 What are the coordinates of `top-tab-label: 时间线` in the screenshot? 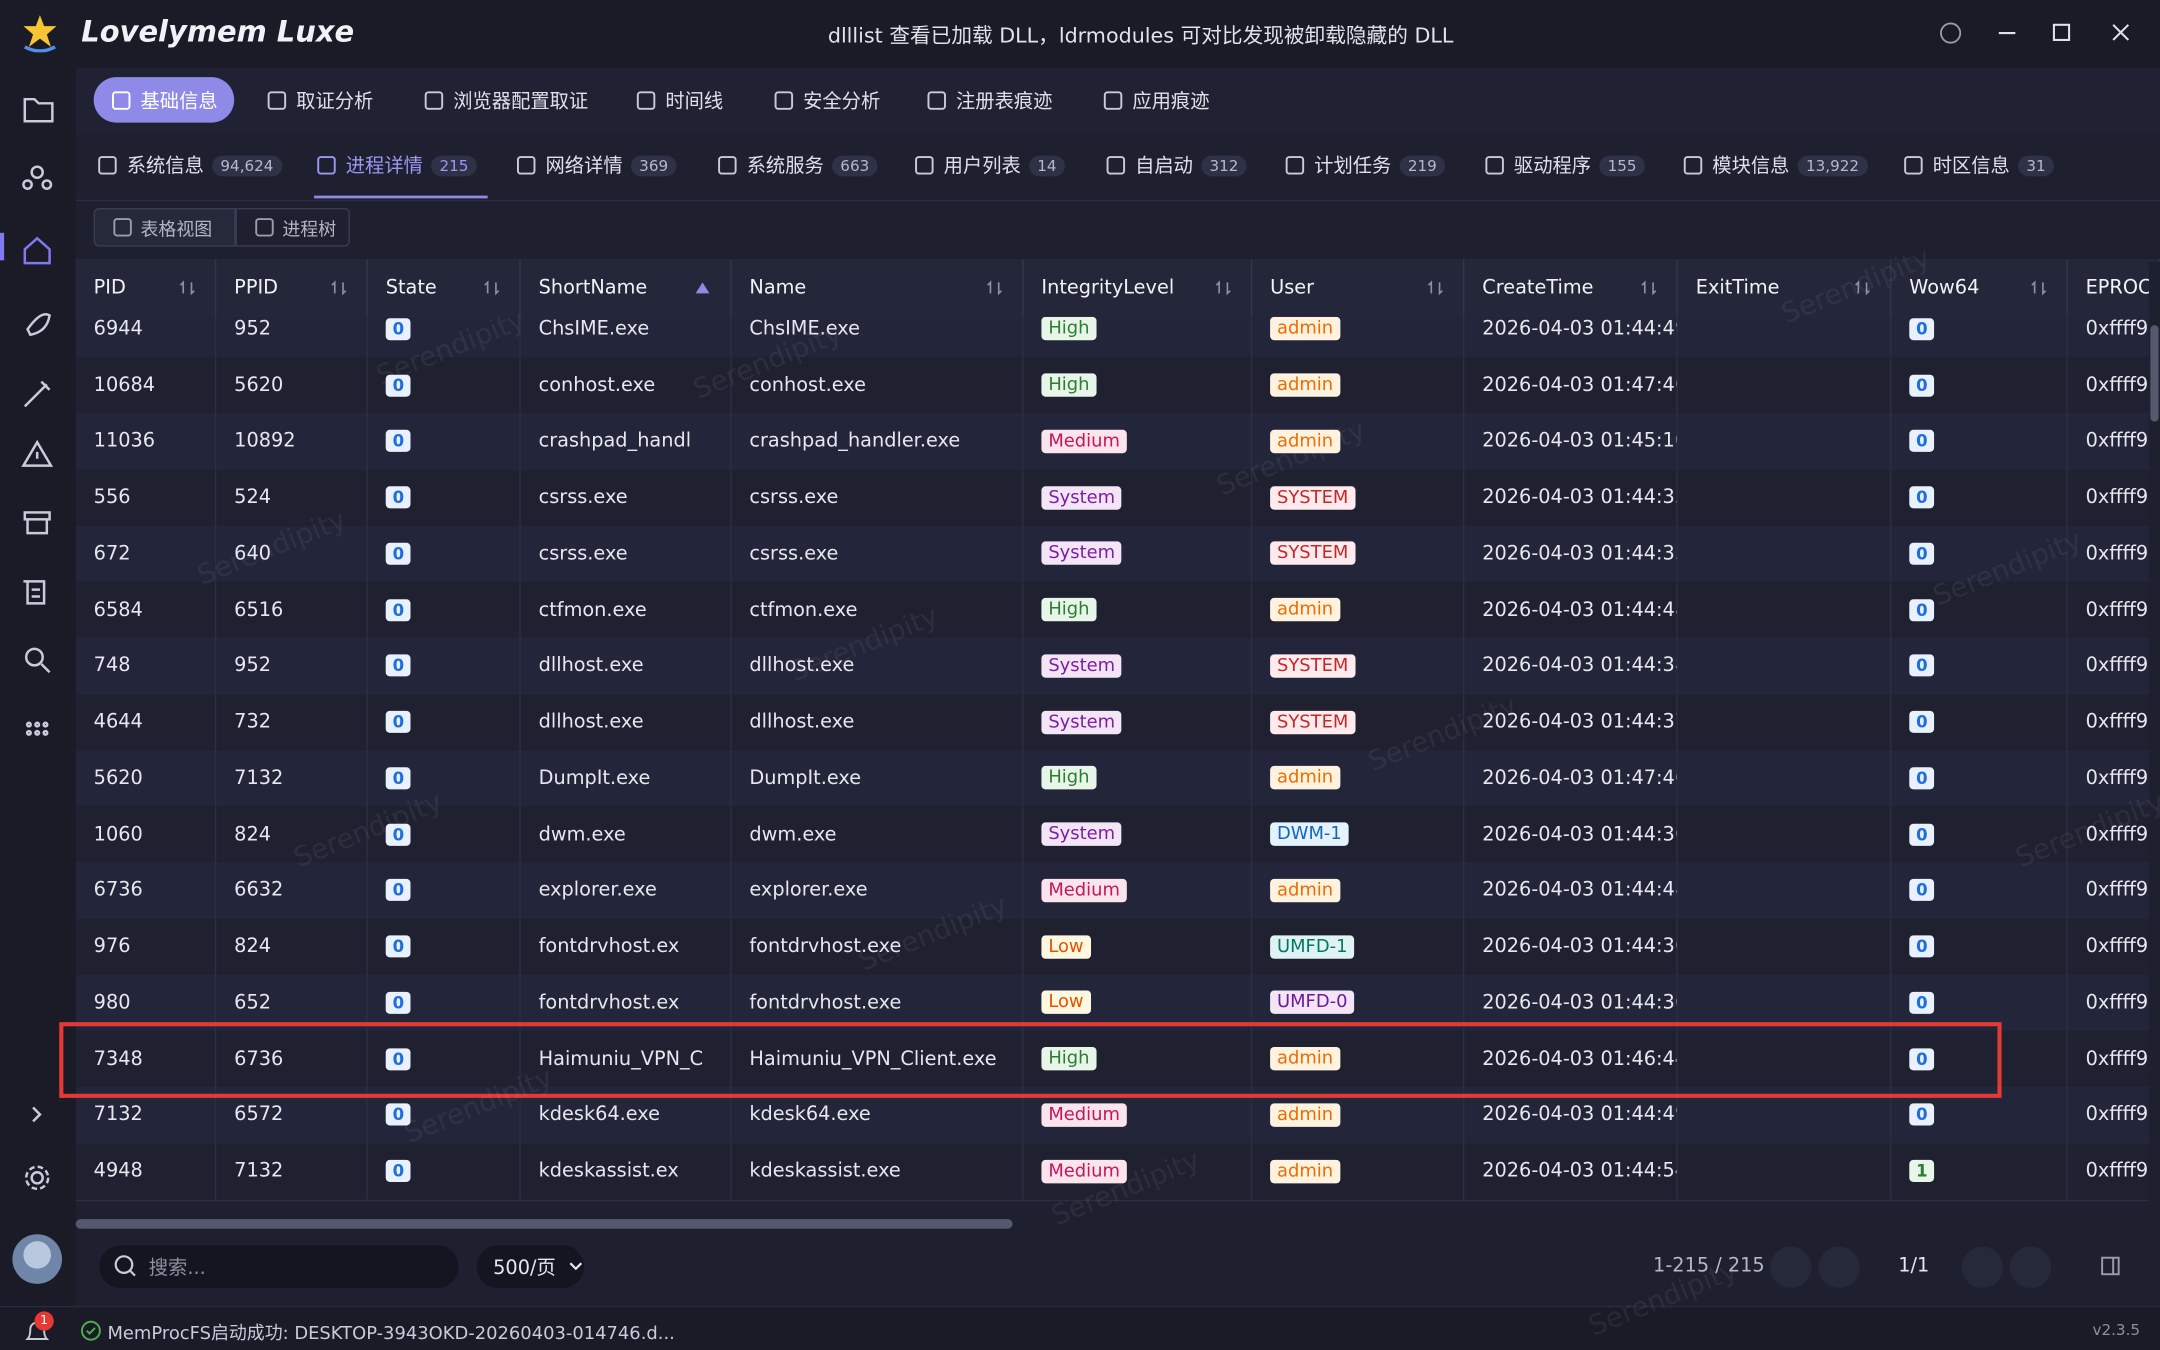 It's located at (694, 101).